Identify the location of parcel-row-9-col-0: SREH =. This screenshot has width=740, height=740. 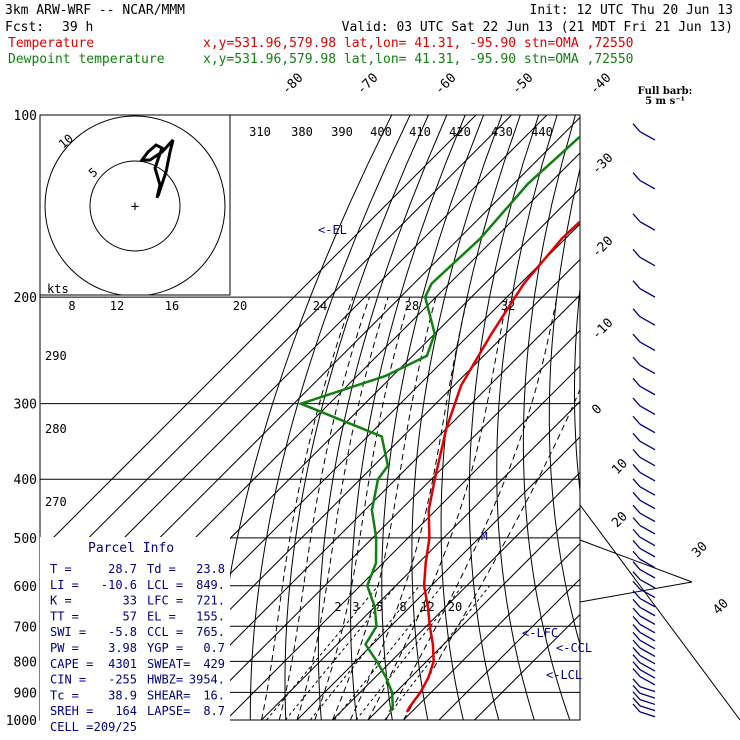
(71, 711).